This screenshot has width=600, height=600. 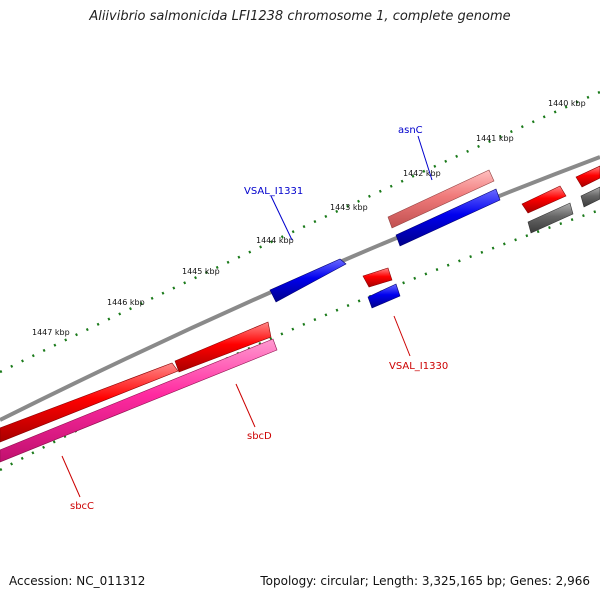 I want to click on tick-label-1444: 1444 kbp, so click(x=275, y=240).